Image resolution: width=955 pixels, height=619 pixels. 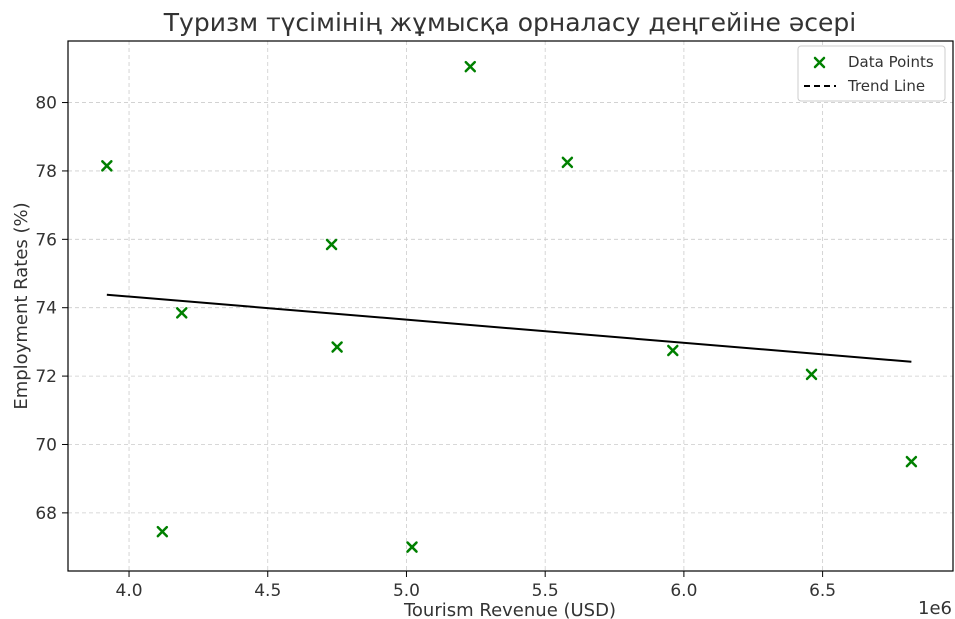 I want to click on legend: Data Points Trend Line, so click(x=871, y=73).